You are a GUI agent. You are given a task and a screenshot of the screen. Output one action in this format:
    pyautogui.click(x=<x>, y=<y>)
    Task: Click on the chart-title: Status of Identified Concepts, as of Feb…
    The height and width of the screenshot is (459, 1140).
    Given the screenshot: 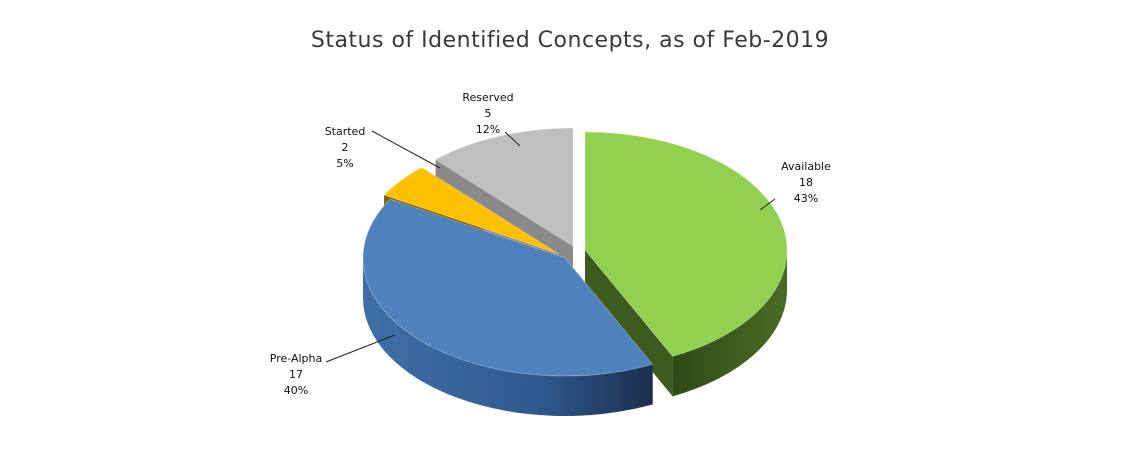 What is the action you would take?
    pyautogui.click(x=570, y=40)
    